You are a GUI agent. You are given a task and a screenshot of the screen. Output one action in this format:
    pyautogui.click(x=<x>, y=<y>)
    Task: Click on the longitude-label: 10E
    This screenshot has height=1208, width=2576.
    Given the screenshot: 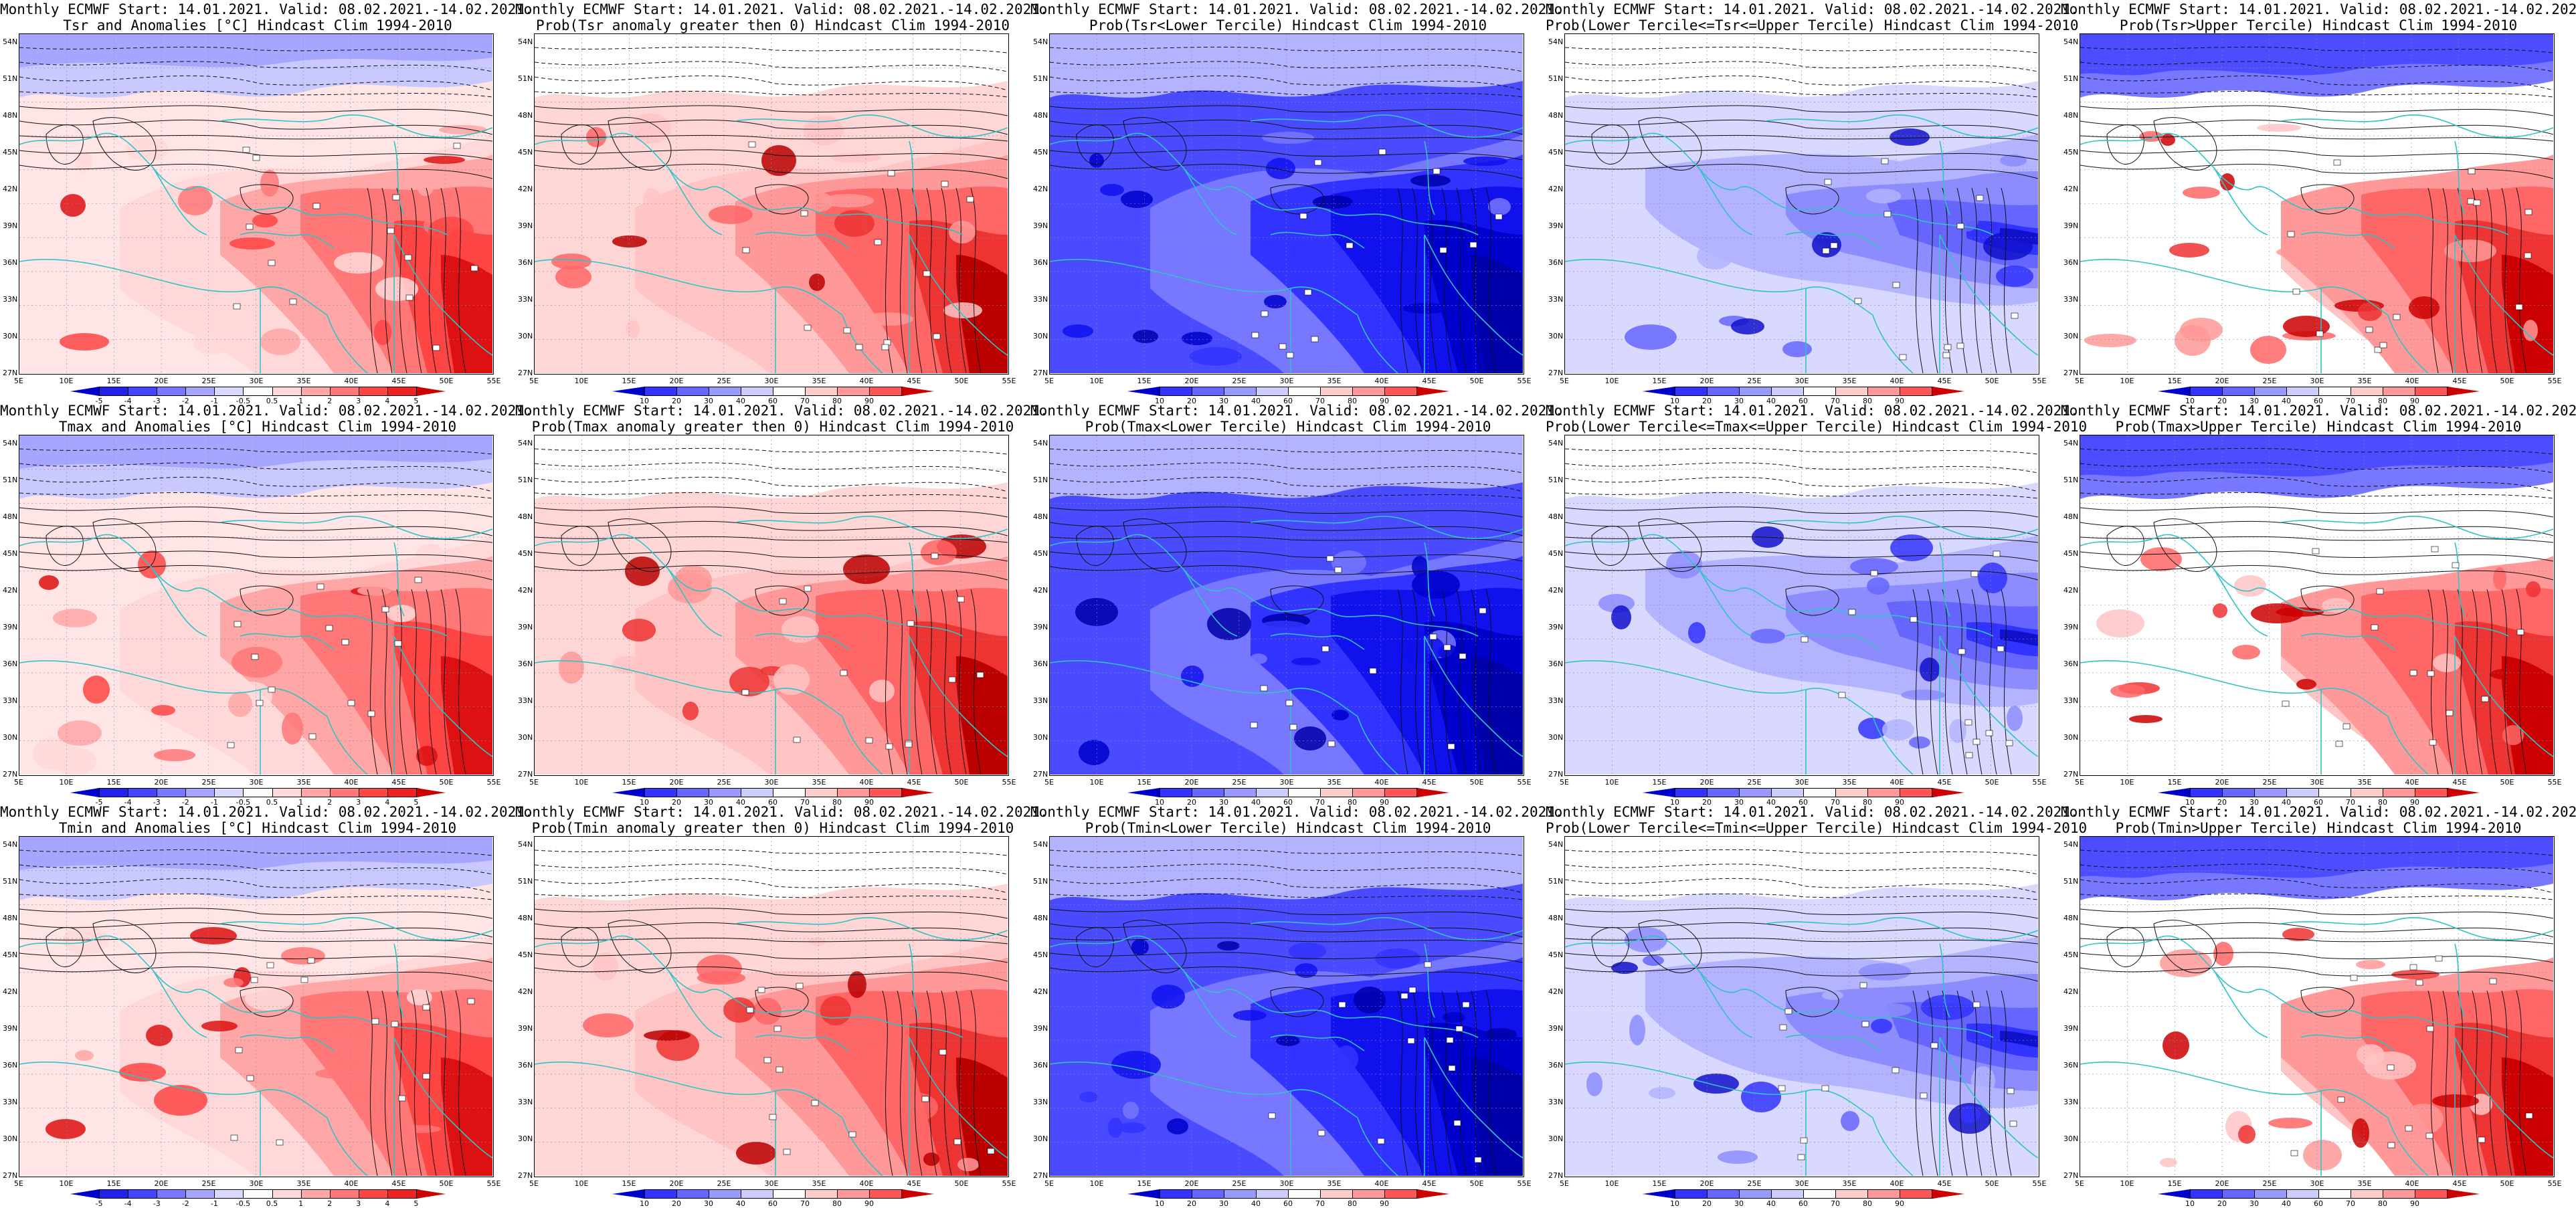 What is the action you would take?
    pyautogui.click(x=581, y=782)
    